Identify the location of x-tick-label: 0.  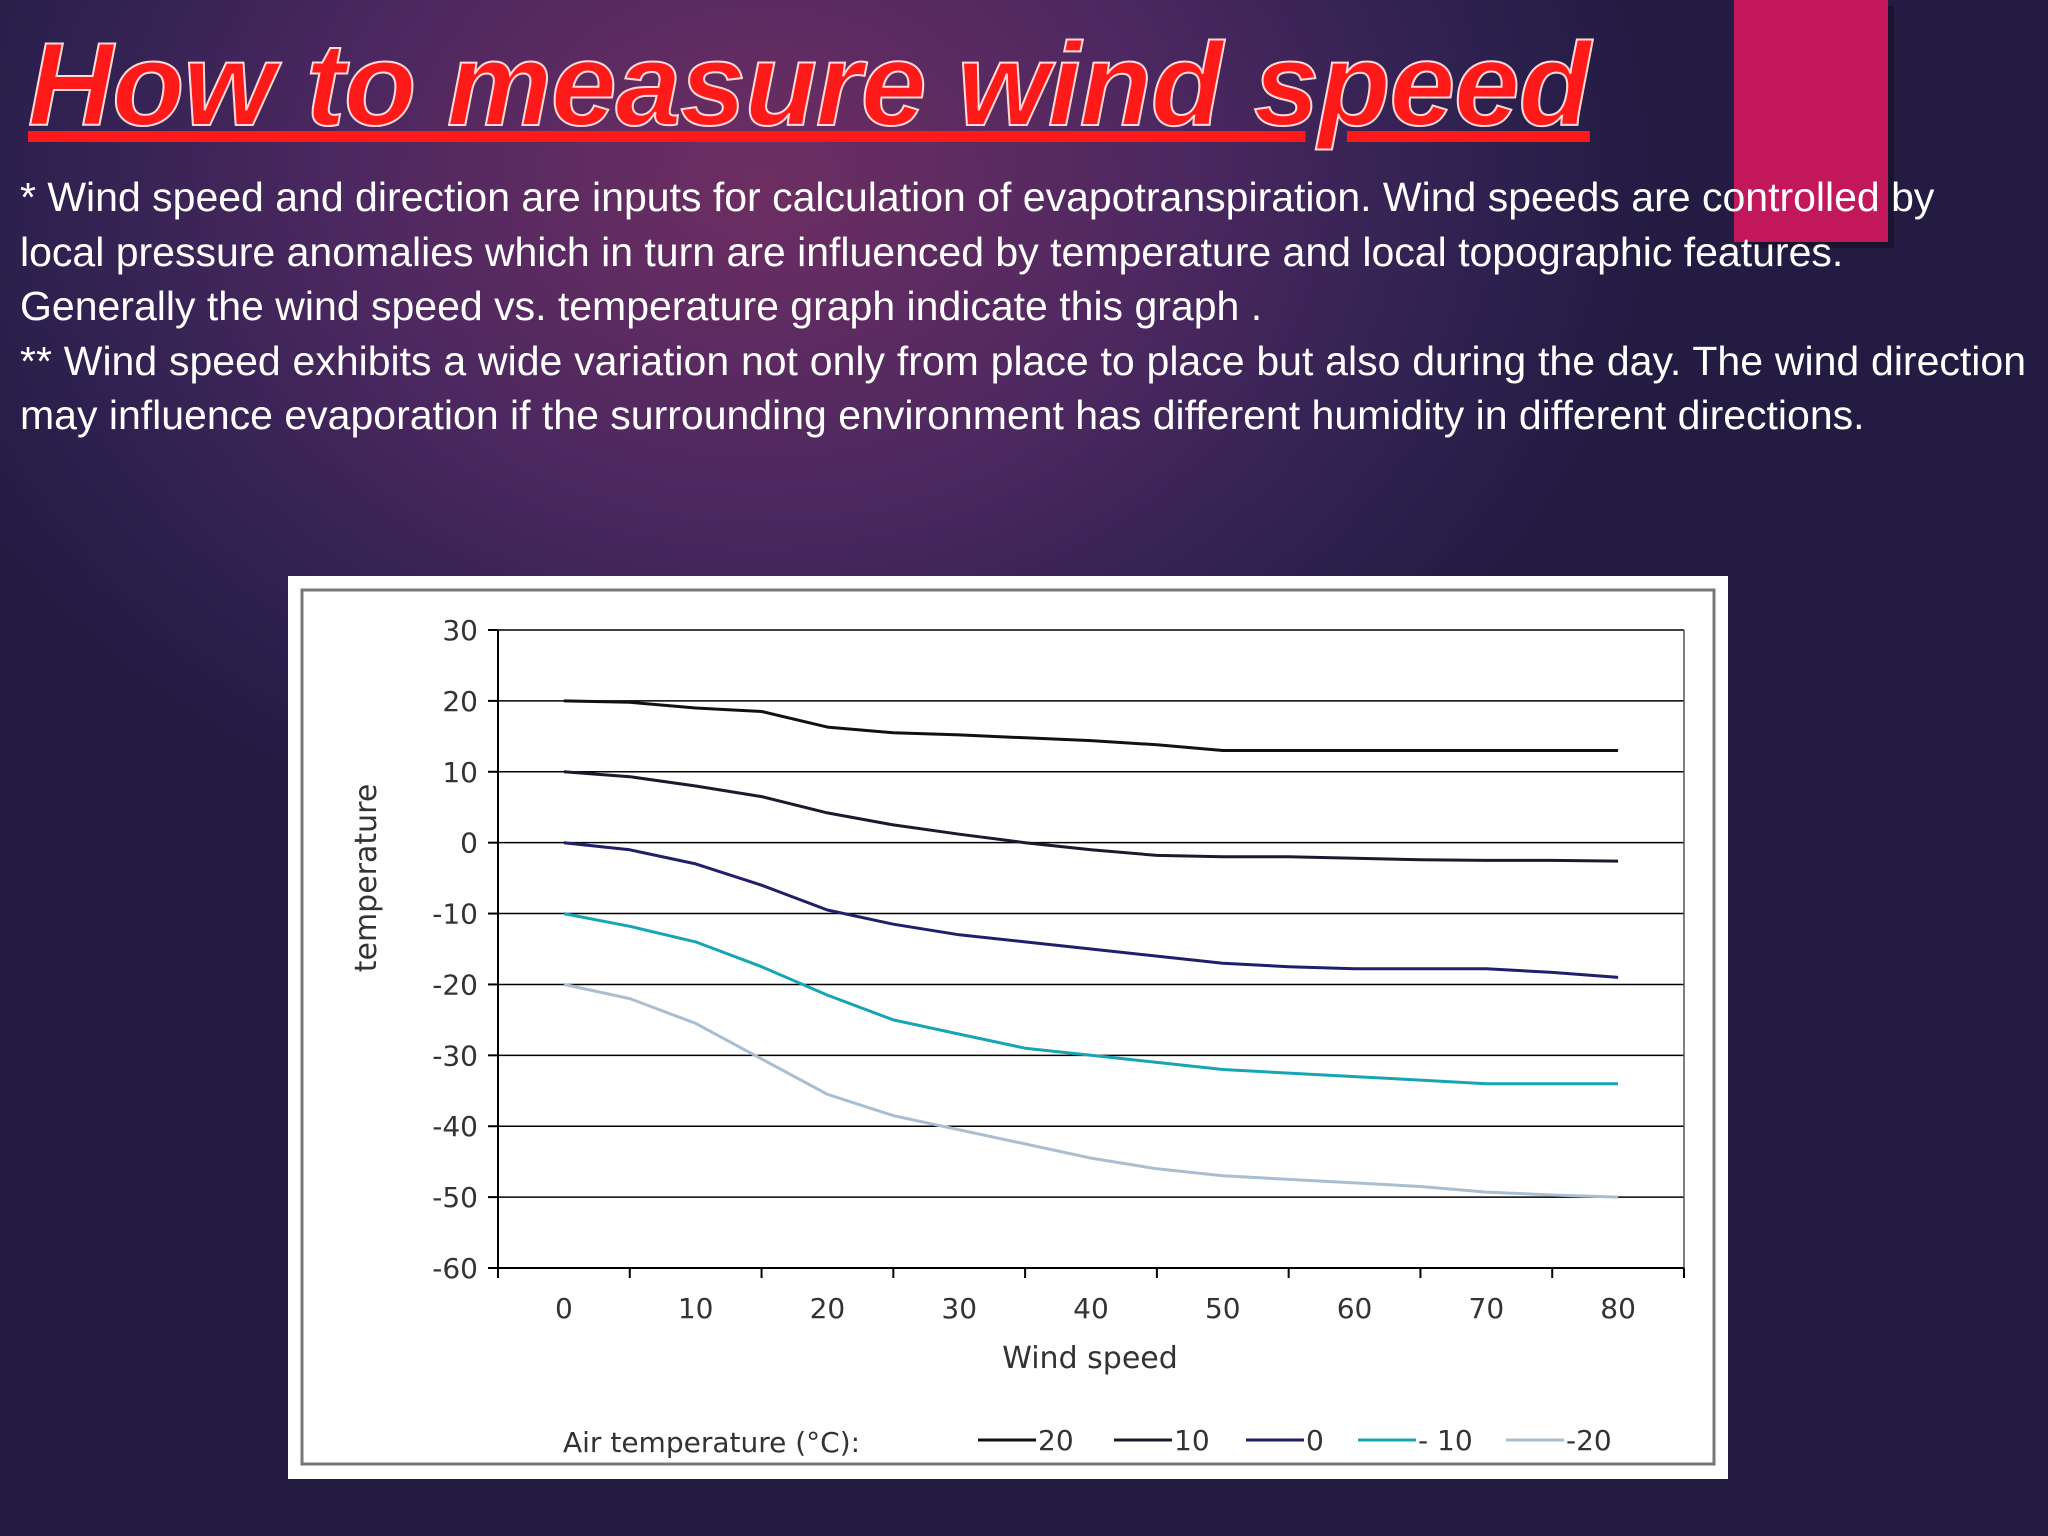
(564, 1308).